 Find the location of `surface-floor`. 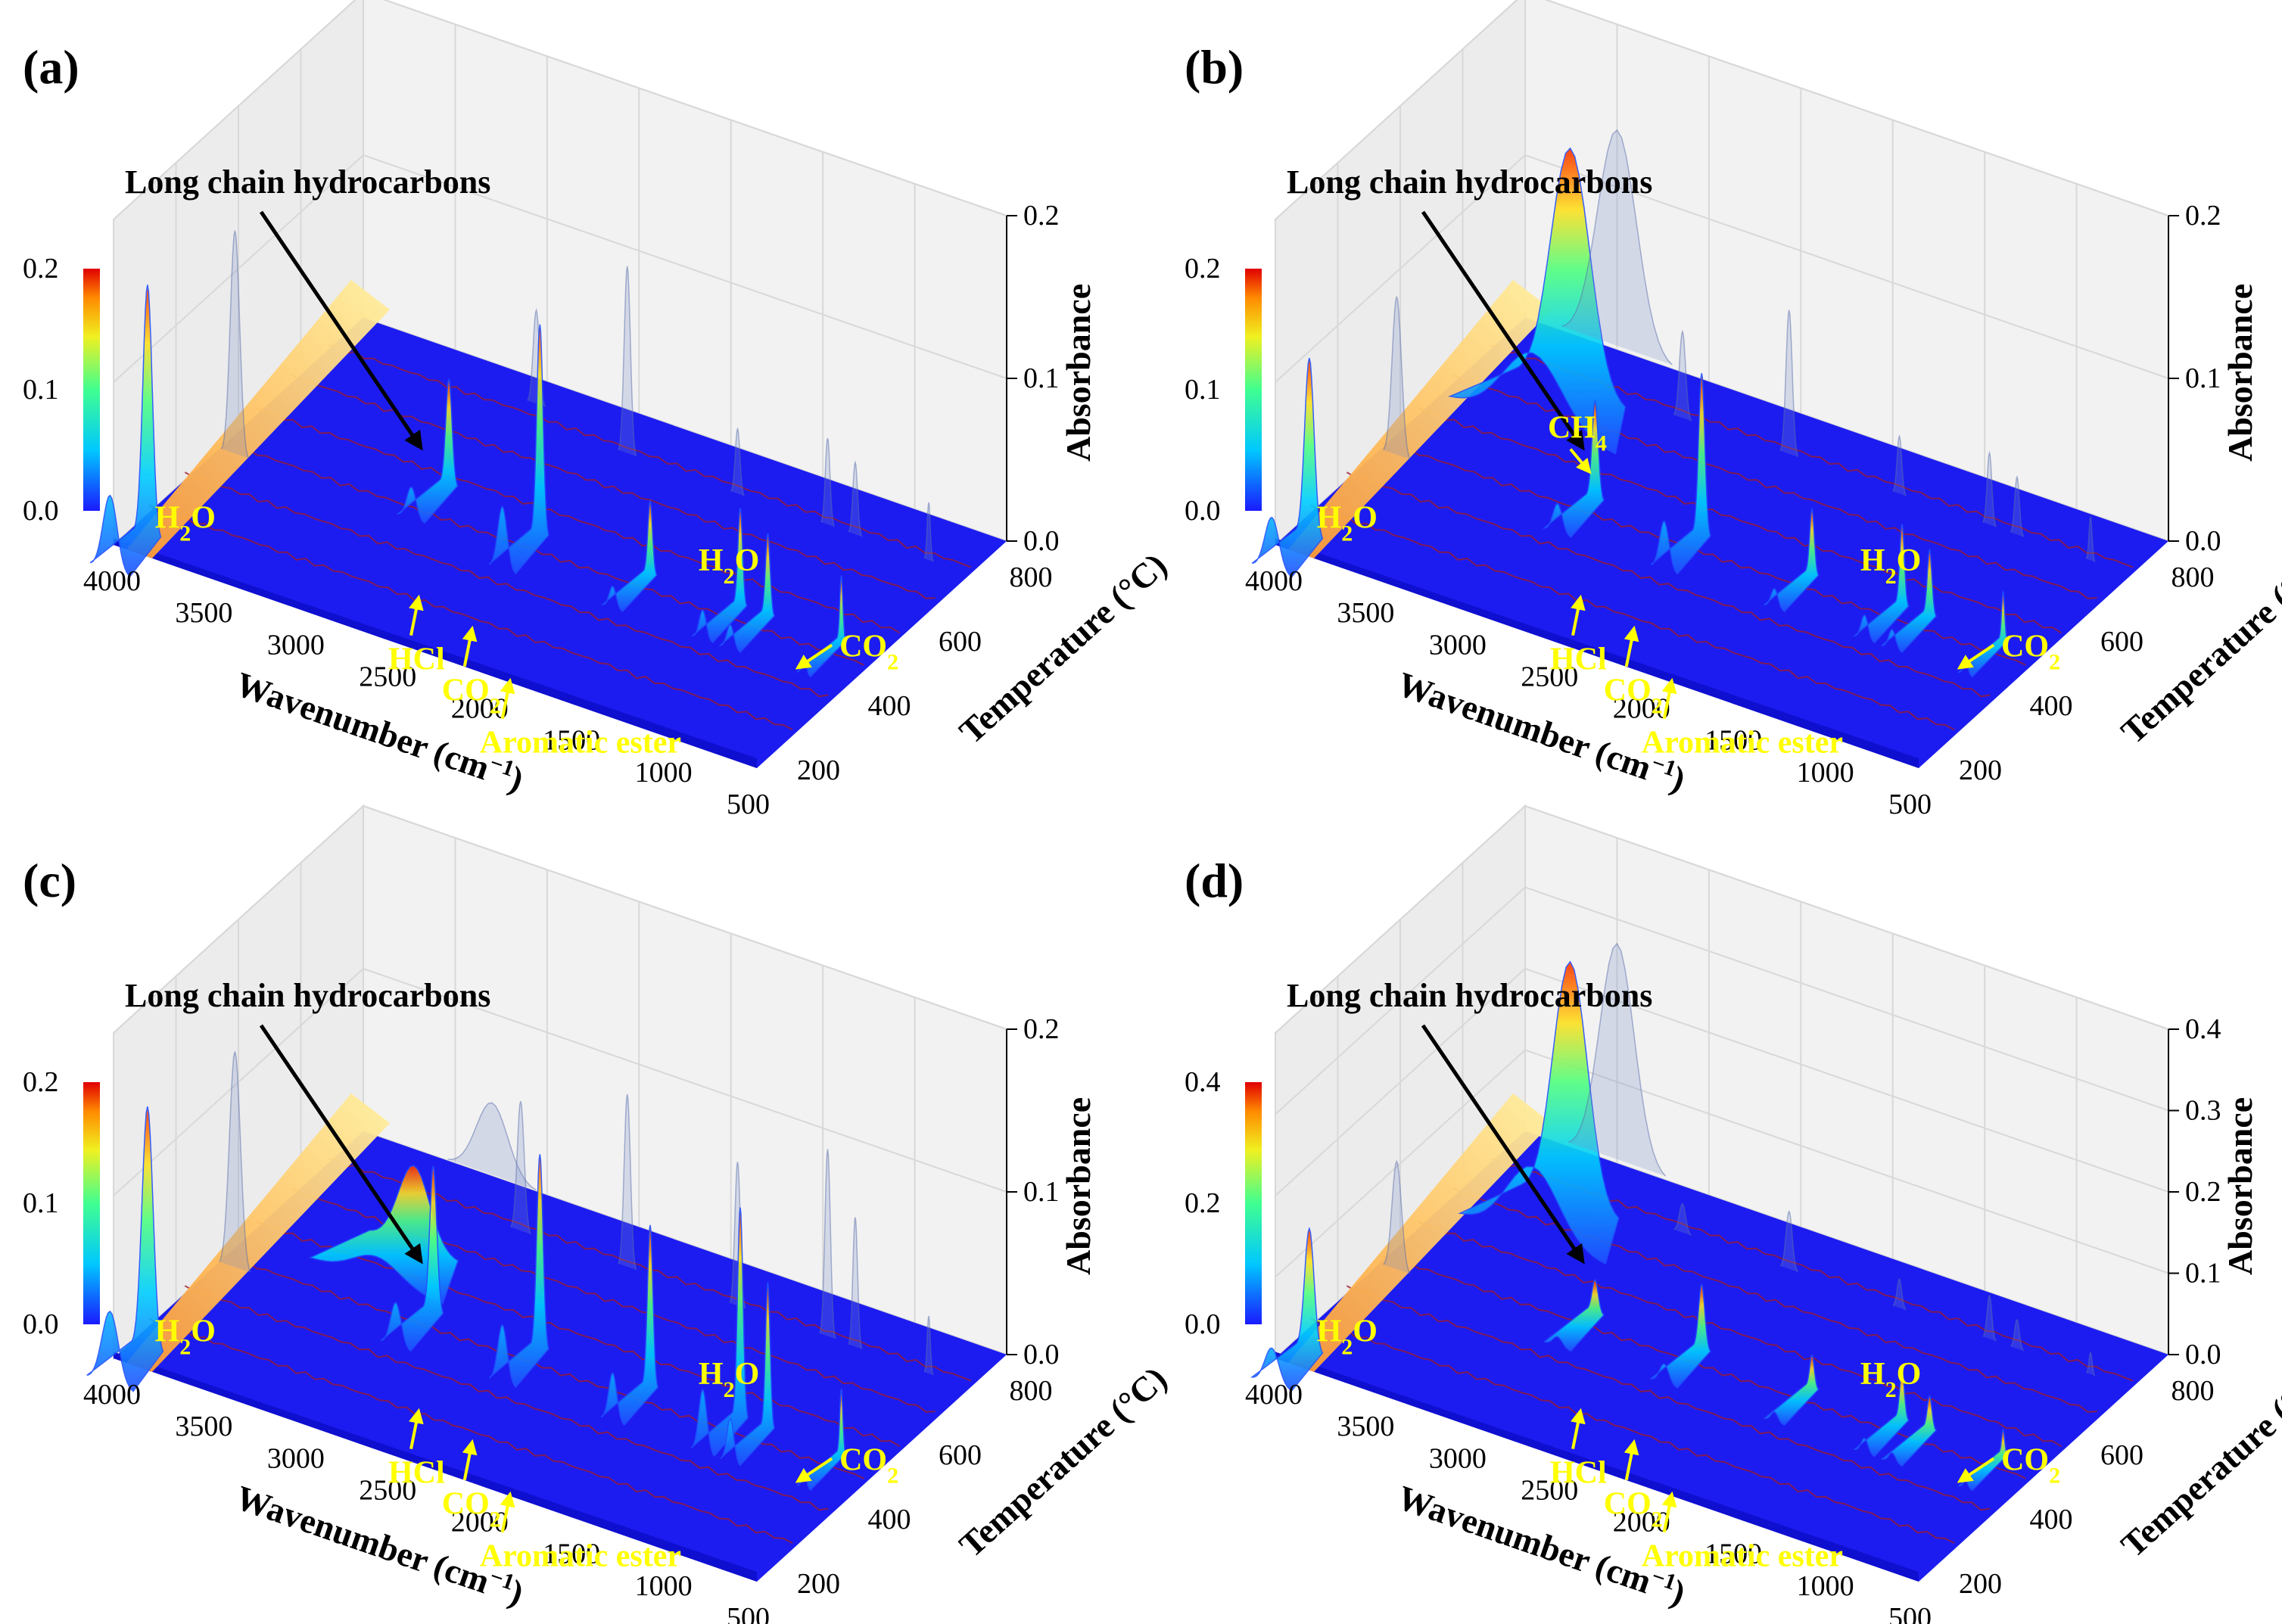

surface-floor is located at coordinates (560, 1356).